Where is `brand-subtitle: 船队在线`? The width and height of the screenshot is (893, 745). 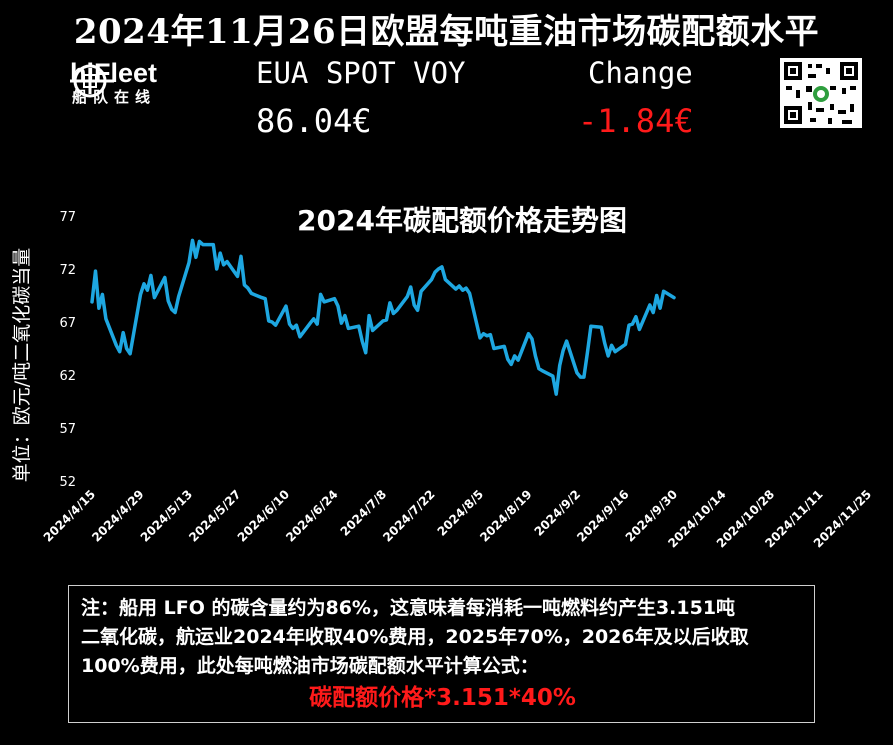
brand-subtitle: 船队在线 is located at coordinates (114, 97).